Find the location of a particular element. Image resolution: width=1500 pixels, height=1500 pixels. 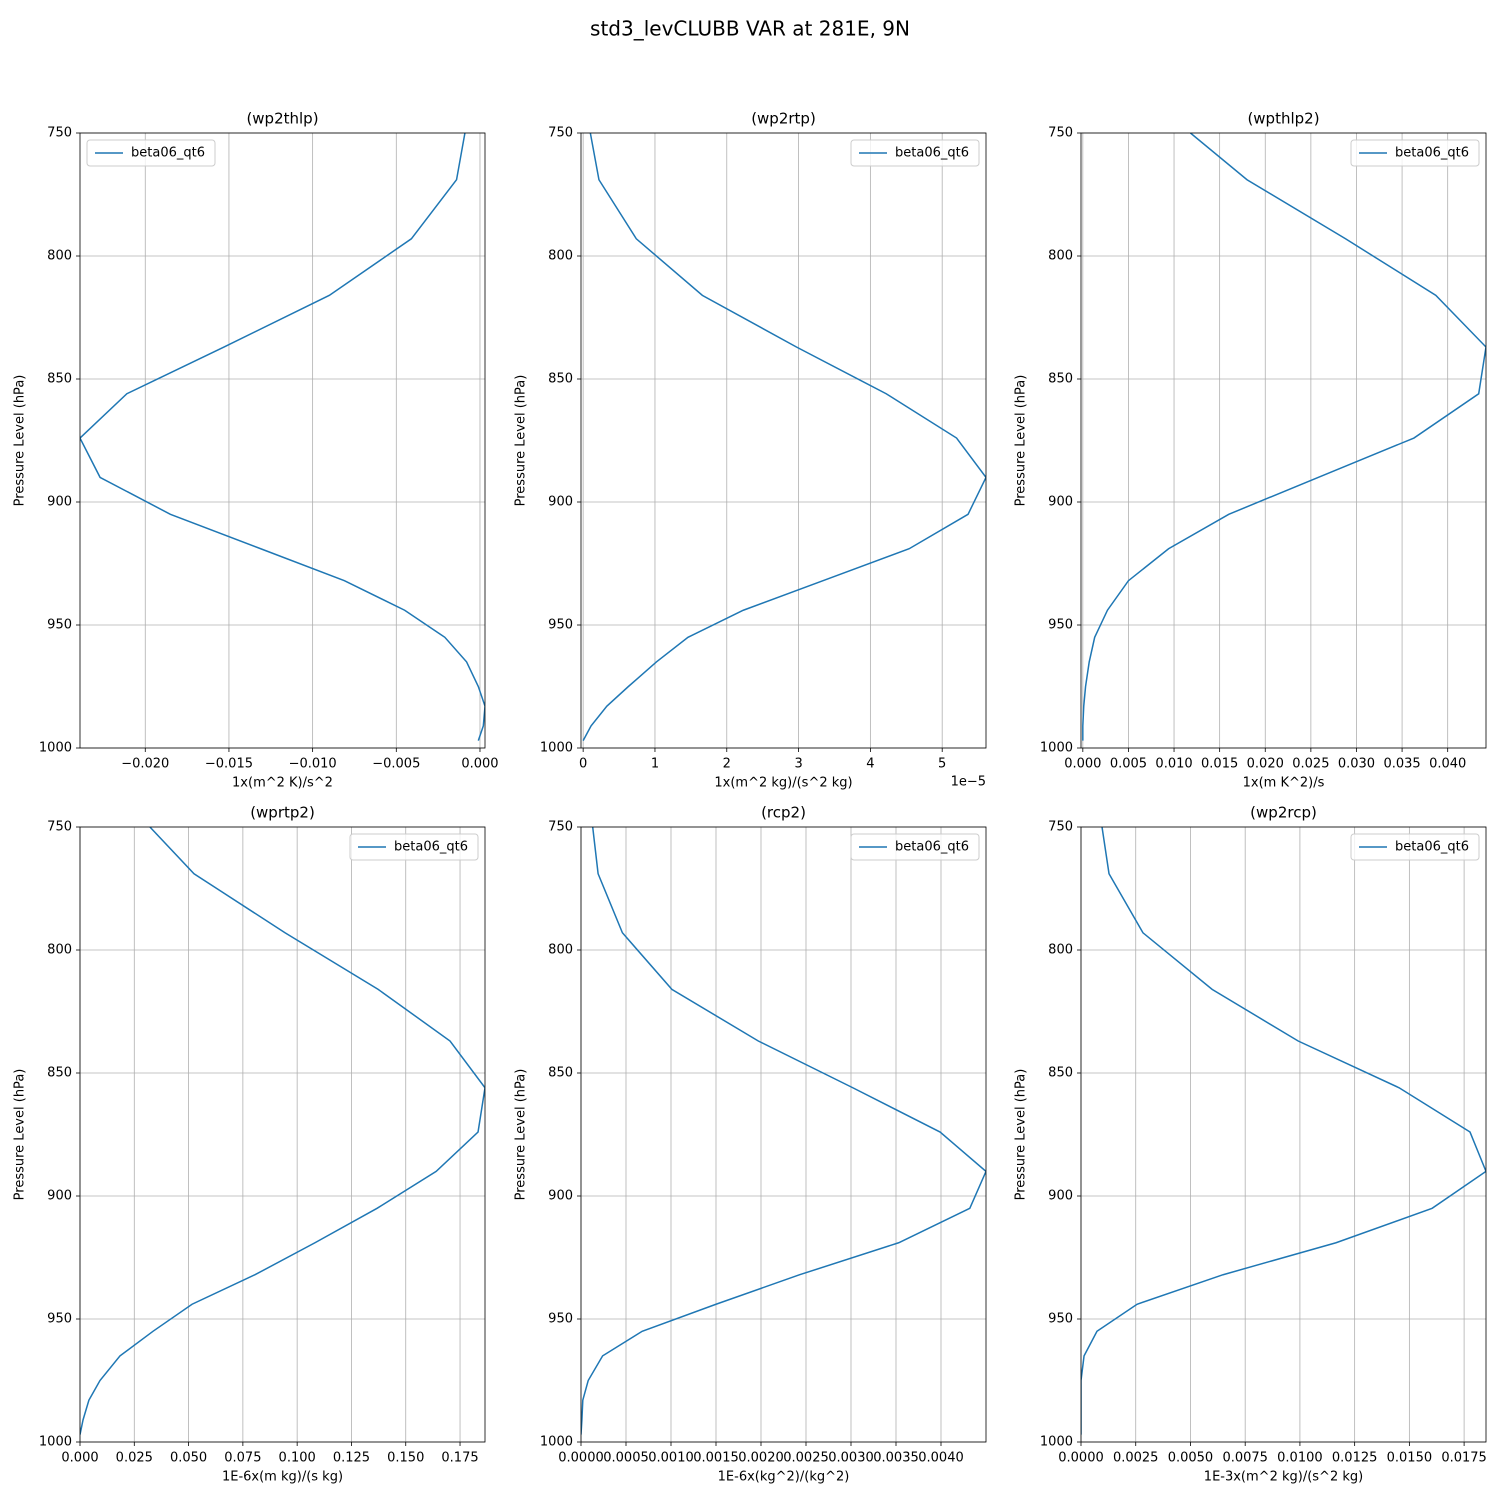

x-tick-label: 0.0035 is located at coordinates (896, 1458).